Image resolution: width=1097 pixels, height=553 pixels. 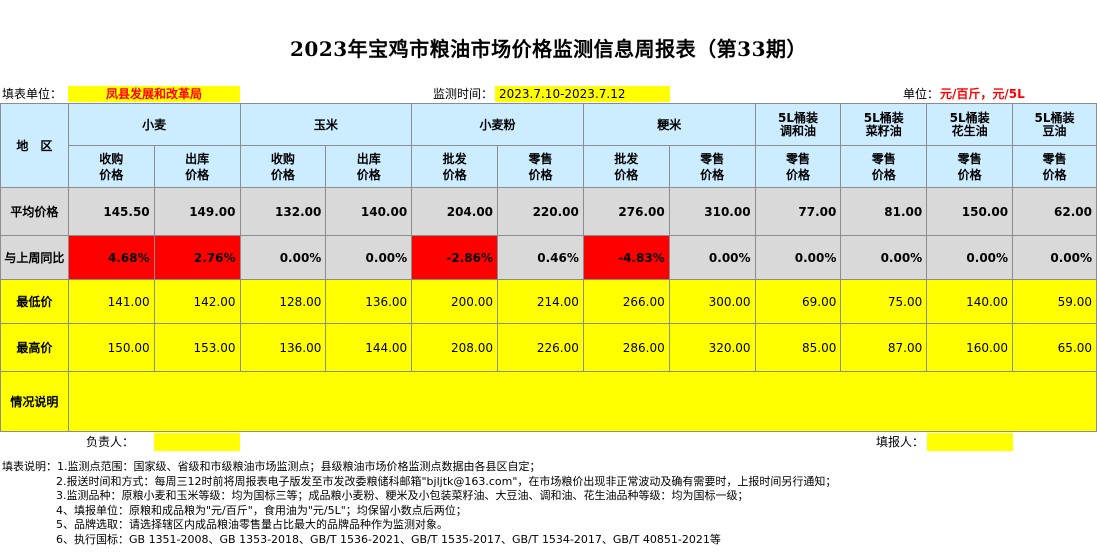 I want to click on wow-cell: -4.83%, so click(x=626, y=257).